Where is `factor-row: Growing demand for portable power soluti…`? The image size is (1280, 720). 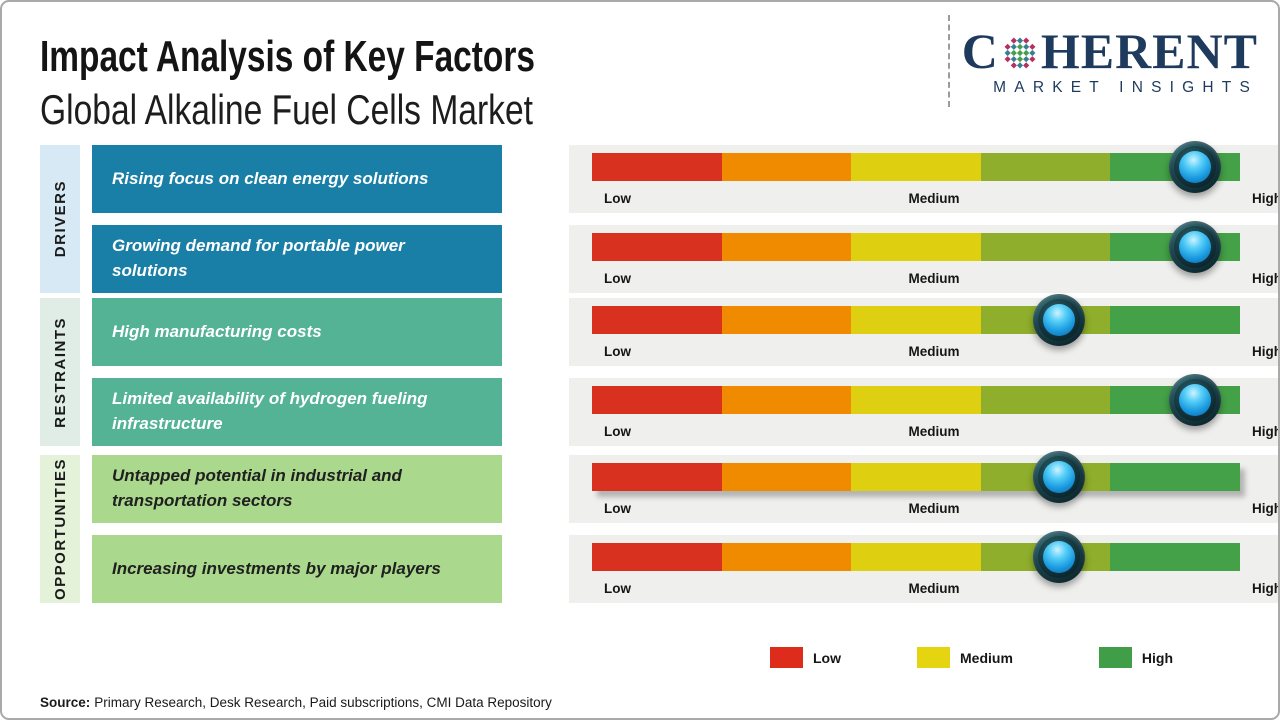 factor-row: Growing demand for portable power soluti… is located at coordinates (685, 257).